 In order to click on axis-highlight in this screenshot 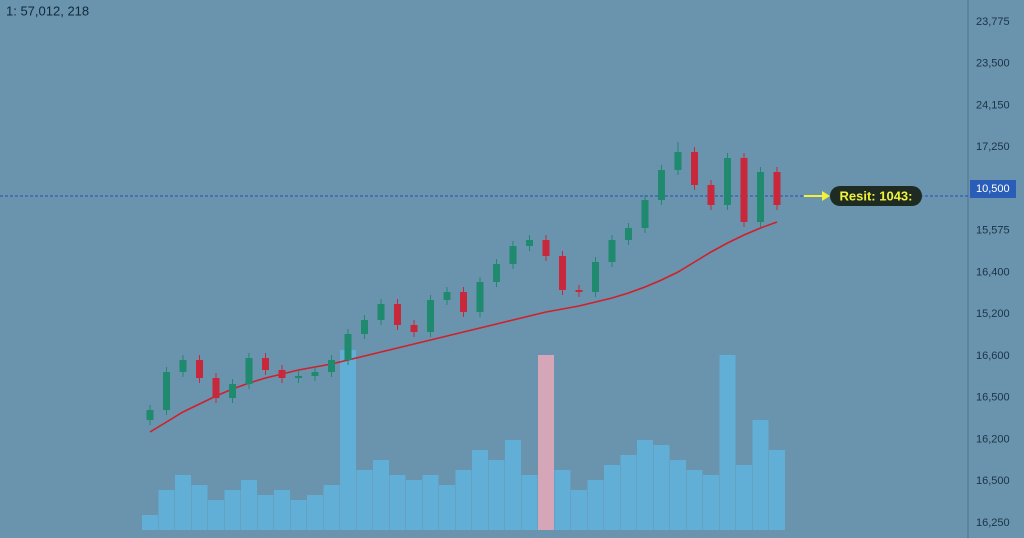, I will do `click(993, 189)`.